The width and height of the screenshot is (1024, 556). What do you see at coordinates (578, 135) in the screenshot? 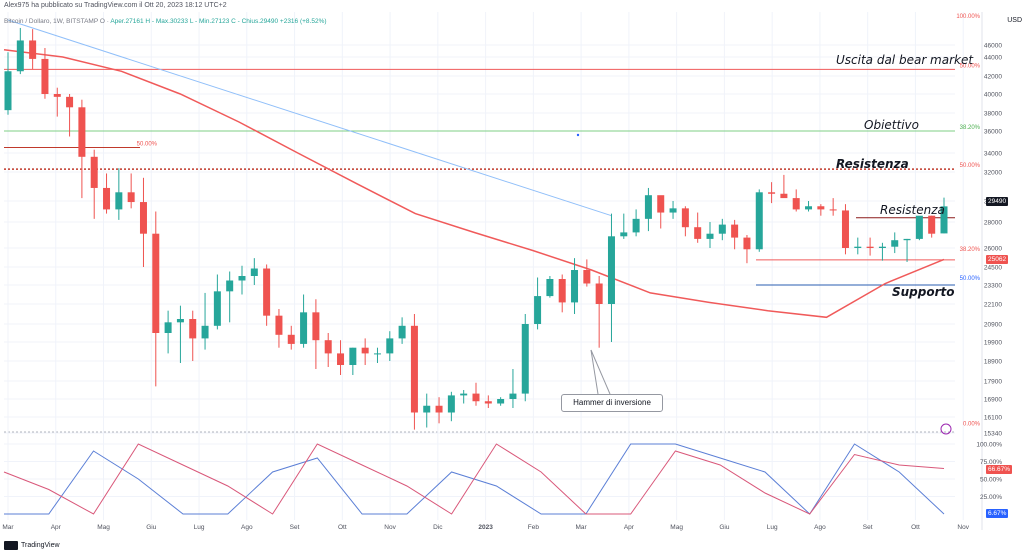
I see `marker-dot` at bounding box center [578, 135].